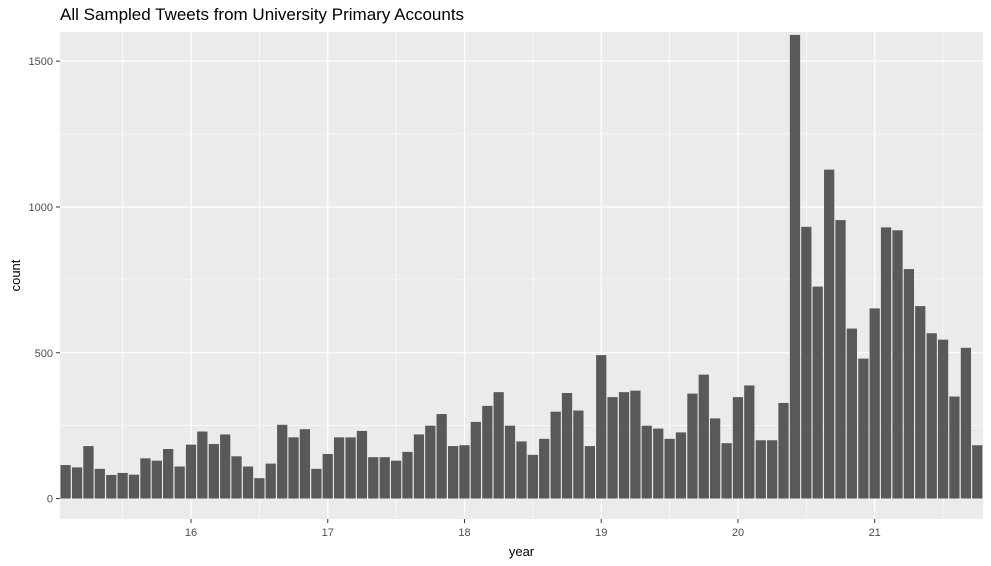 The image size is (991, 566). What do you see at coordinates (50, 500) in the screenshot?
I see `y-tick-label: 0` at bounding box center [50, 500].